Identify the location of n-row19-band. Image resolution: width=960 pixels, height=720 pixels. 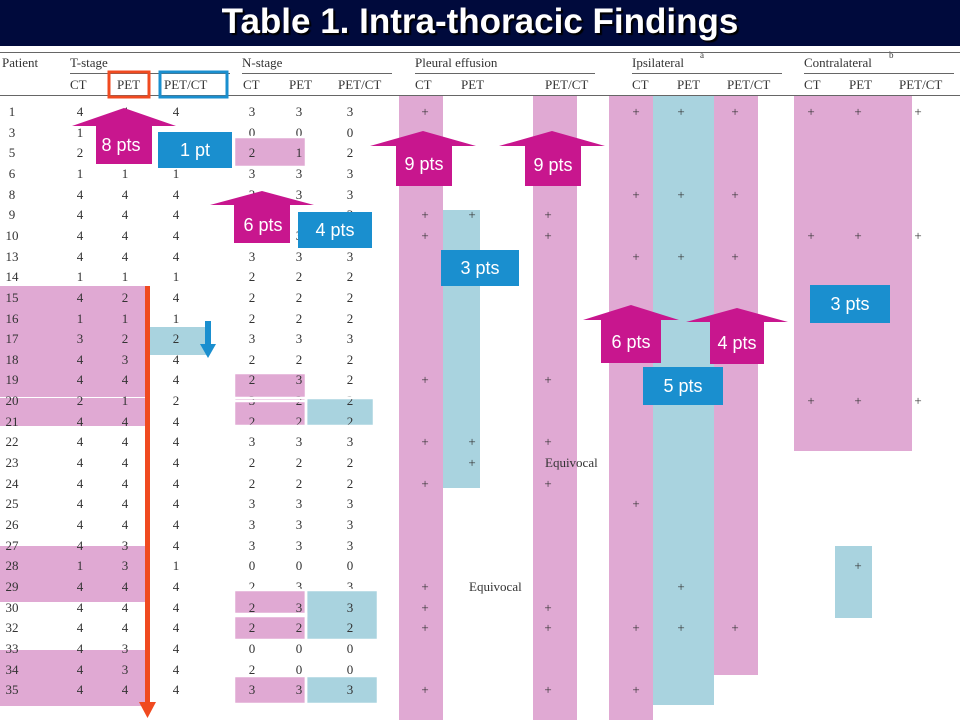
(269, 387).